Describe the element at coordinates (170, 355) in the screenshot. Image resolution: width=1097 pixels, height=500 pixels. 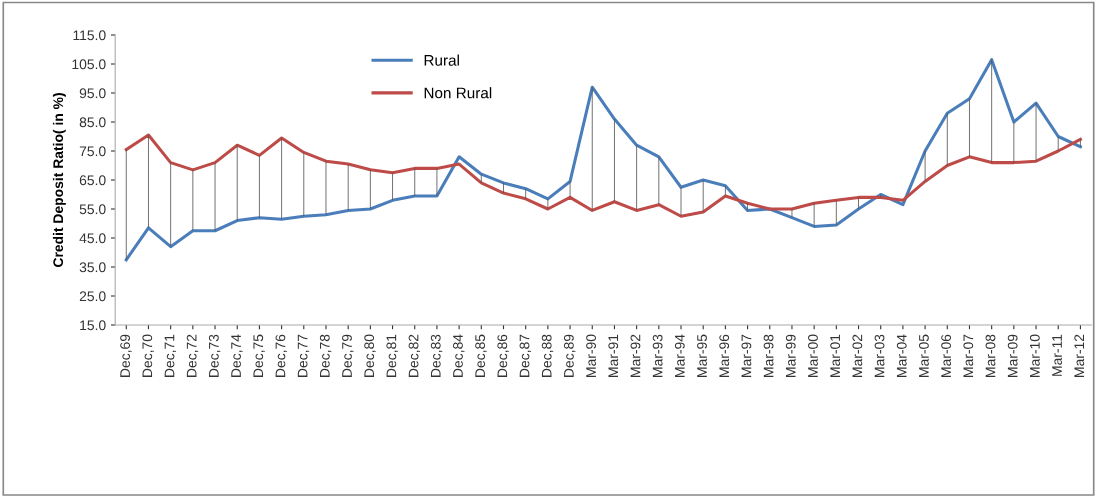
I see `x-tick-label: Dec,71` at that location.